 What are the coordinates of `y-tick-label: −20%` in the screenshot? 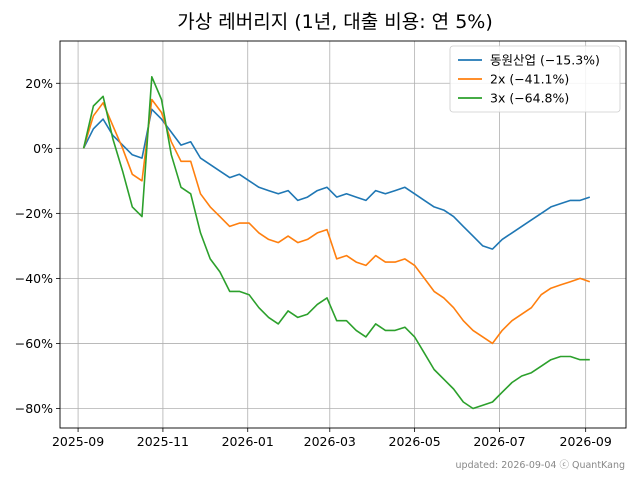 It's located at (34, 213).